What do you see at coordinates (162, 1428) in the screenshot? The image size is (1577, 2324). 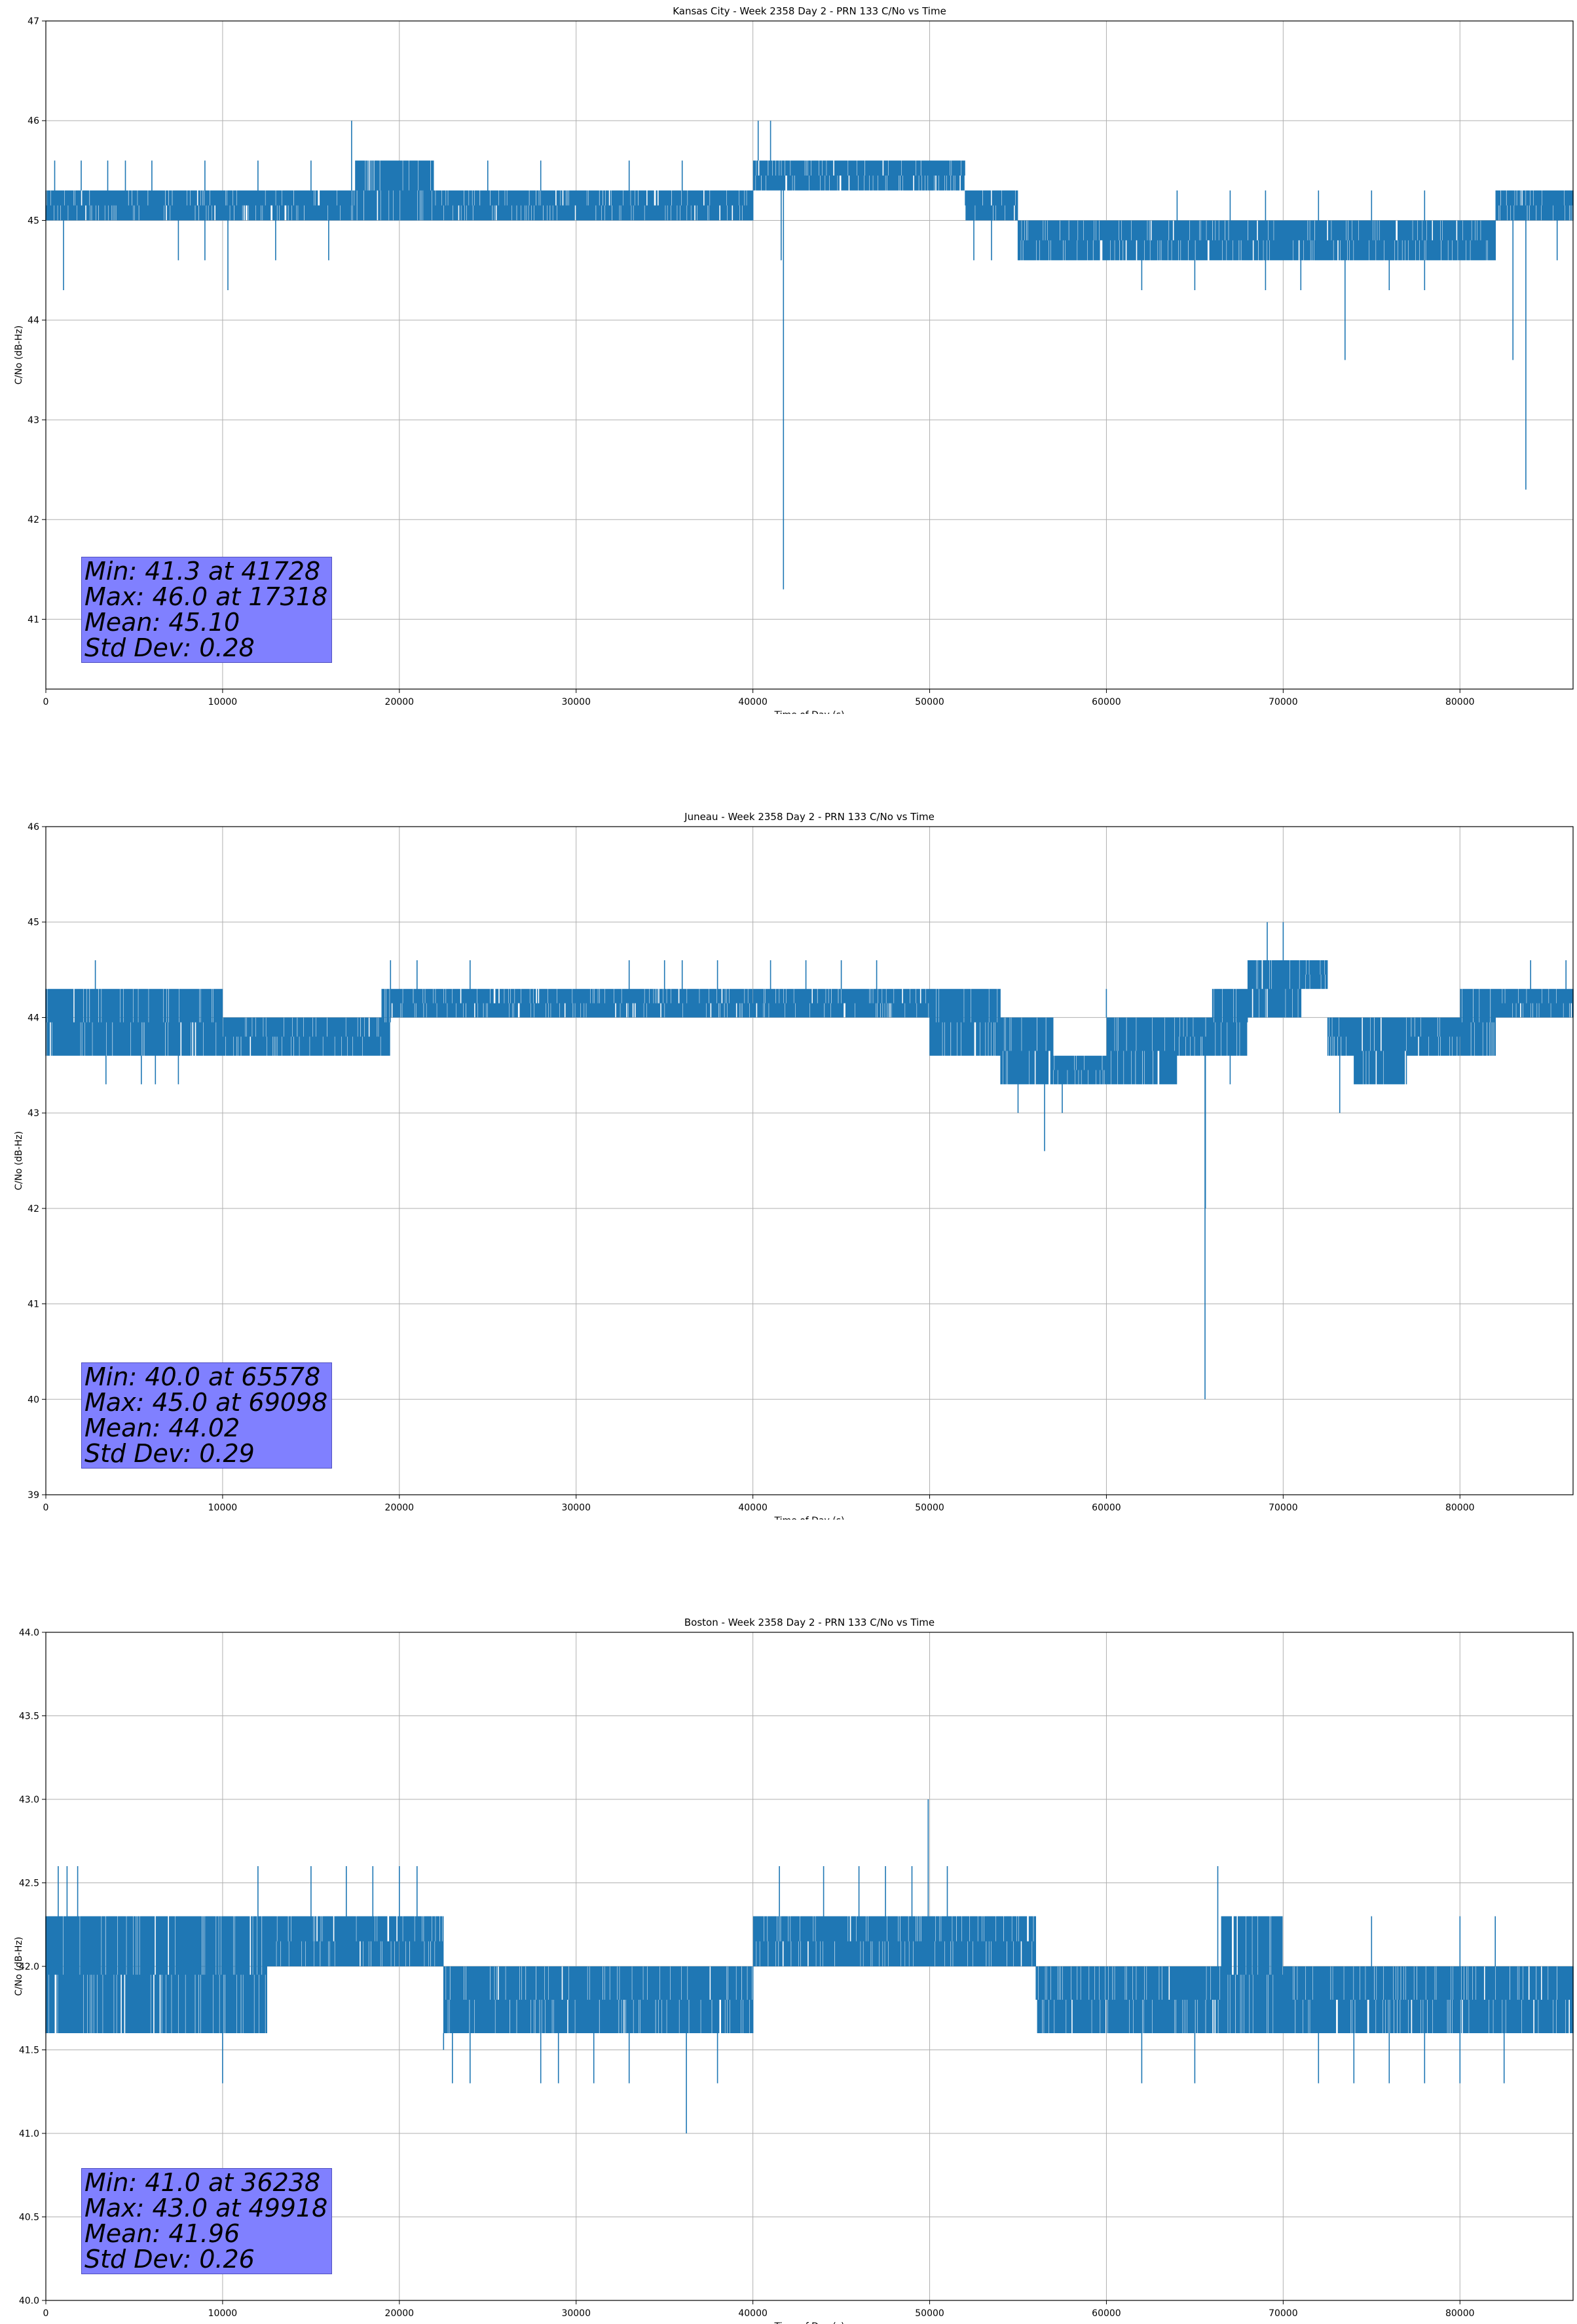 I see `stat-mean: Mean: 44.02` at bounding box center [162, 1428].